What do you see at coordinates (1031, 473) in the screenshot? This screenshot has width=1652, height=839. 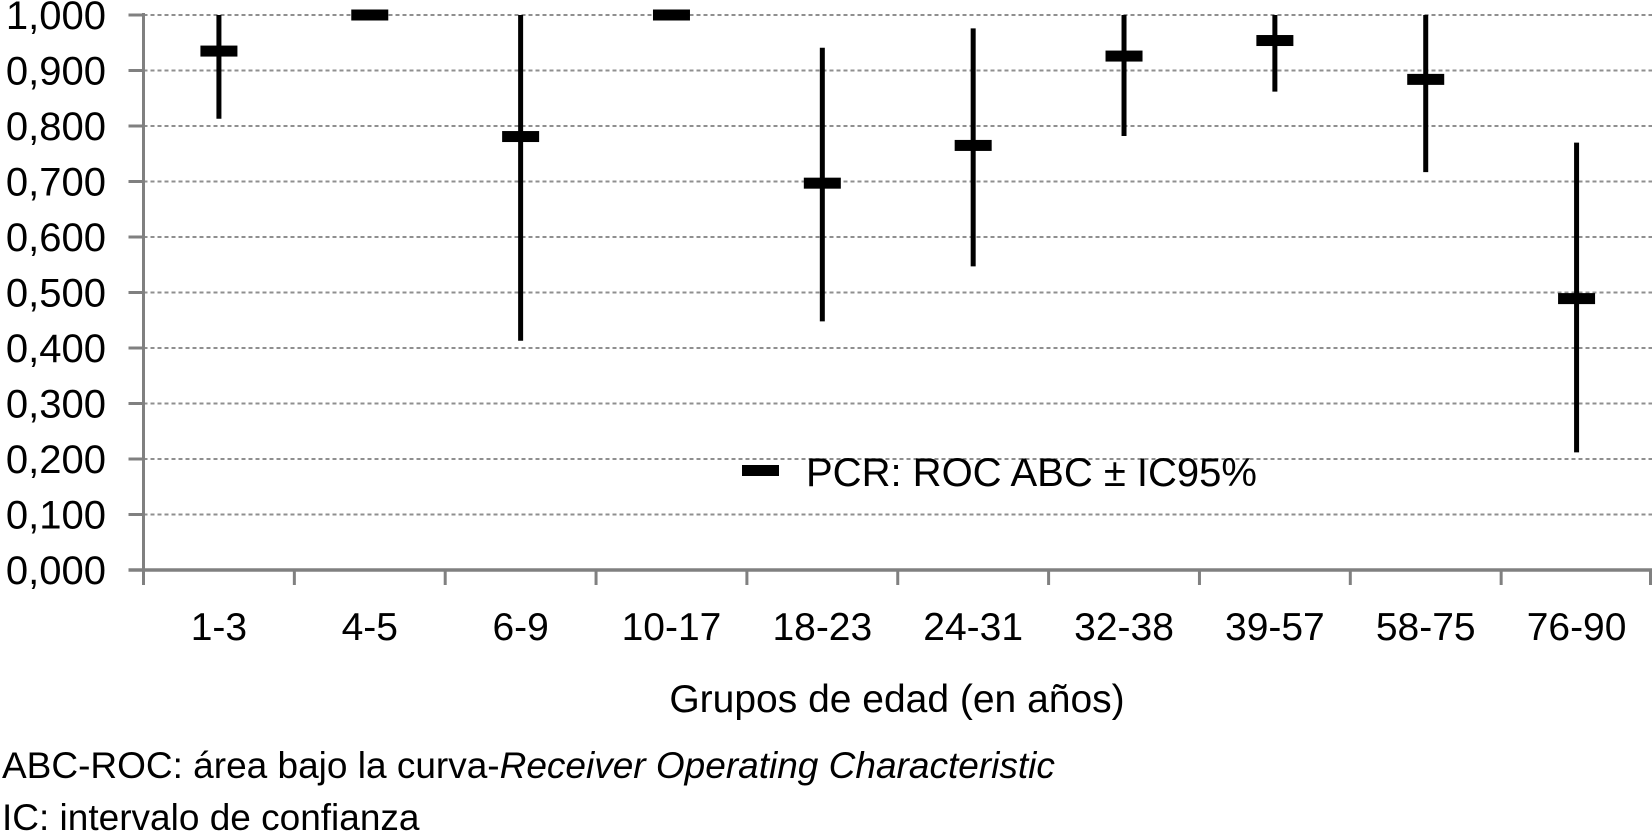 I see `legend-label: PCR: ROC ABC ± IC95%` at bounding box center [1031, 473].